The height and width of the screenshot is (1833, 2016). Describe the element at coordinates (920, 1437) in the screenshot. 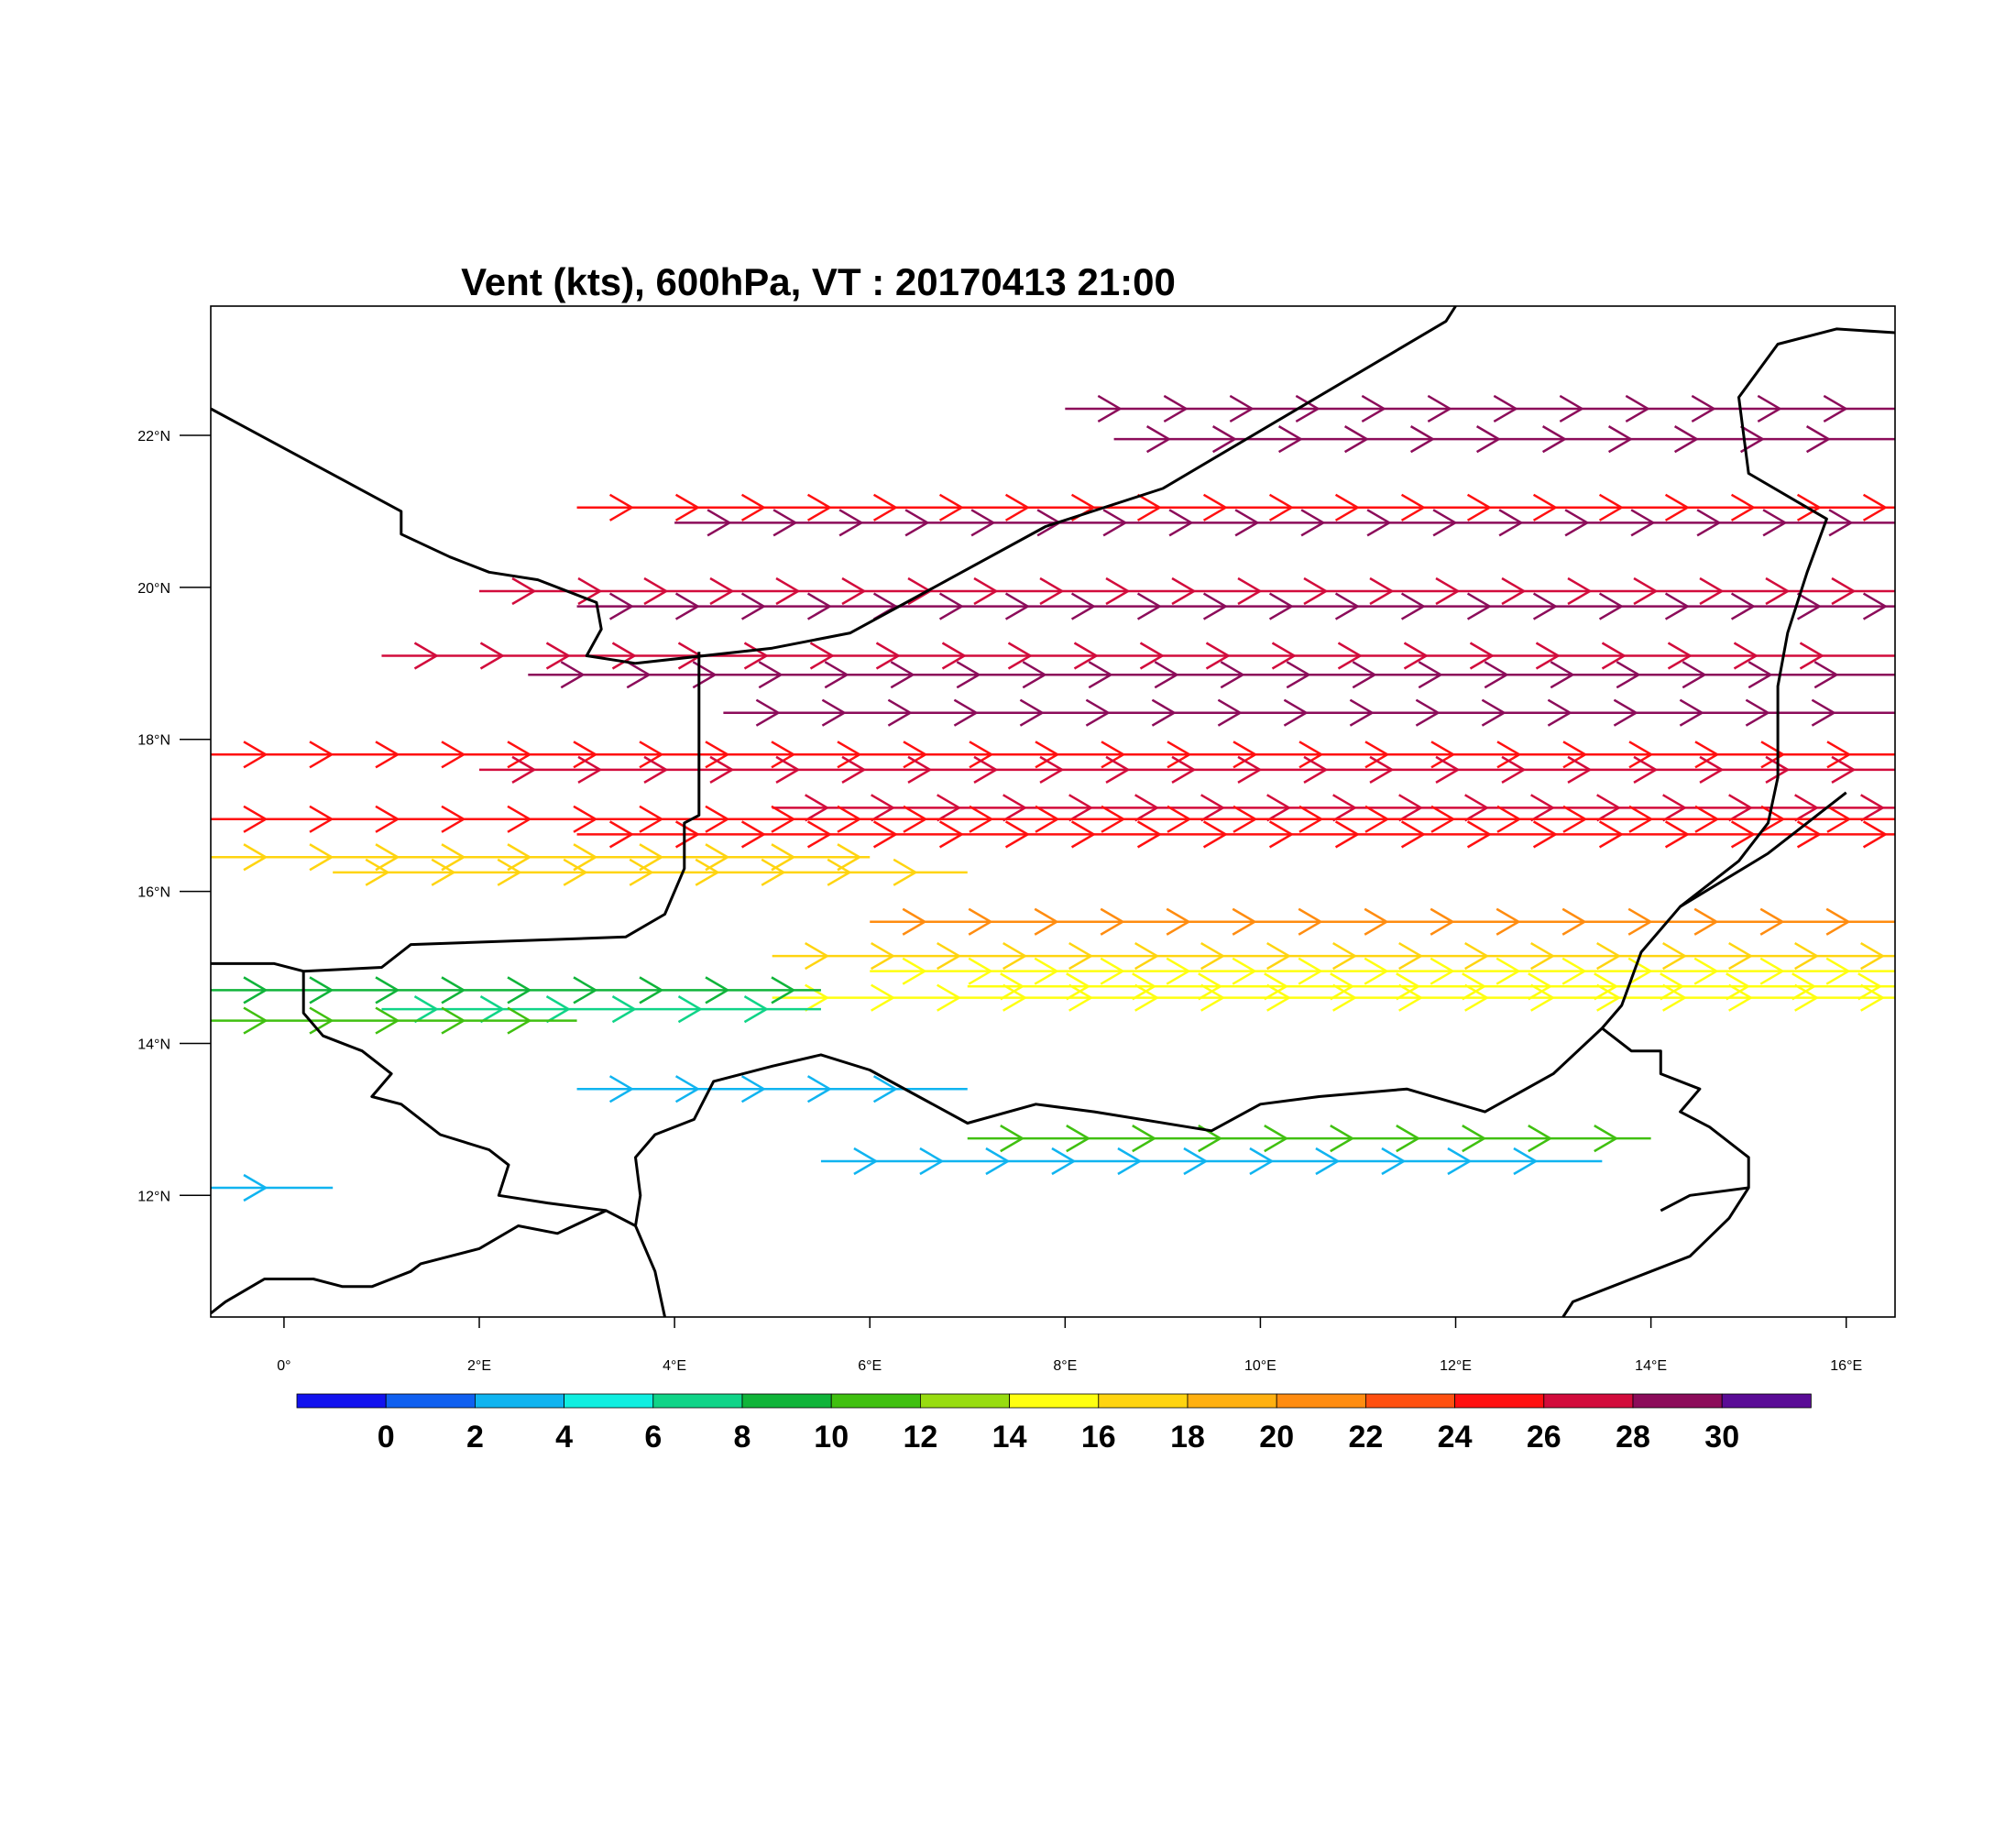

I see `colorbar-label: 12` at that location.